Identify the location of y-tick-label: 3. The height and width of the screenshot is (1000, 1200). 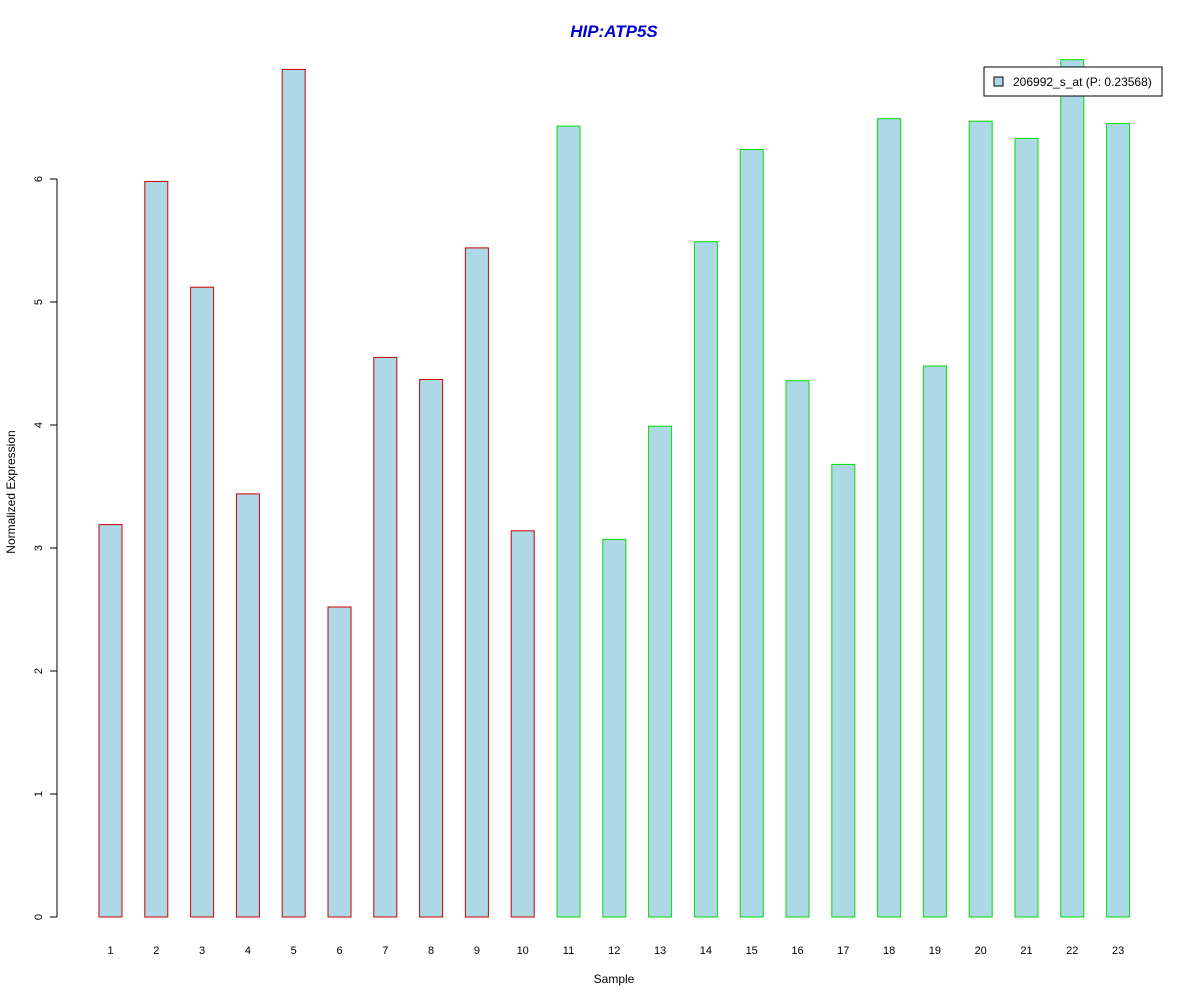
(39, 548).